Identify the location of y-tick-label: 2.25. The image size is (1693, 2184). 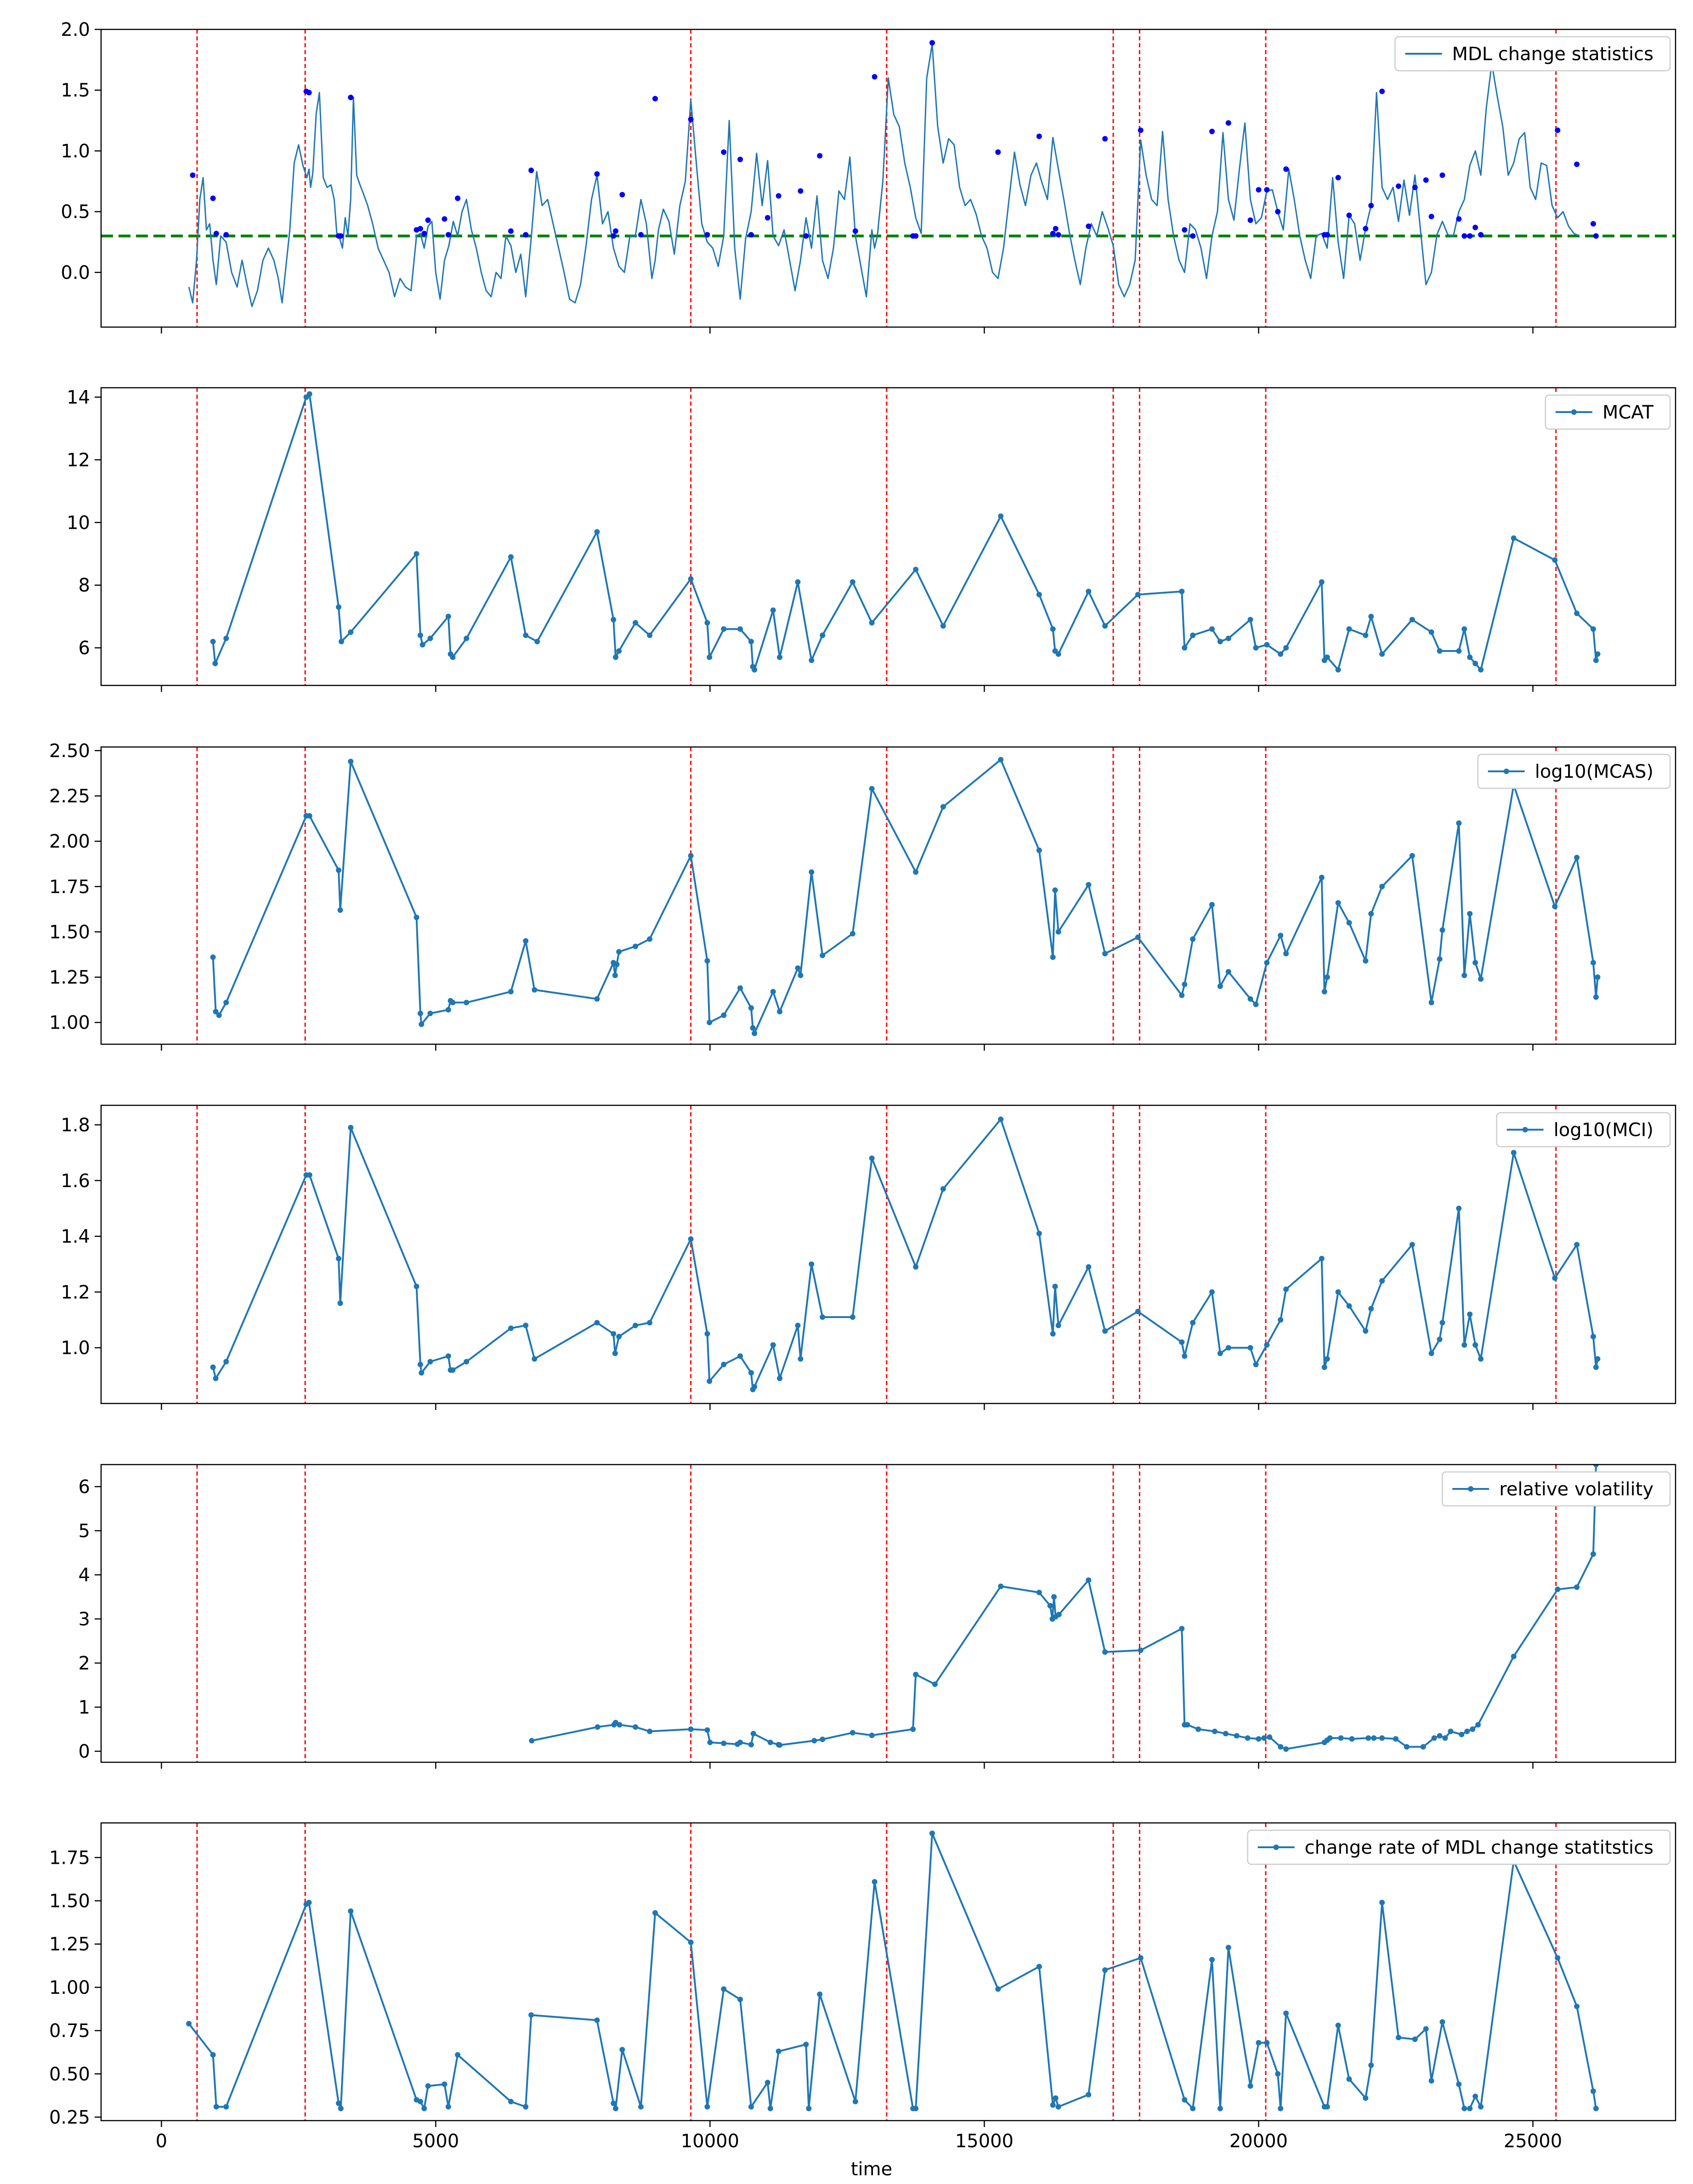
(69, 796).